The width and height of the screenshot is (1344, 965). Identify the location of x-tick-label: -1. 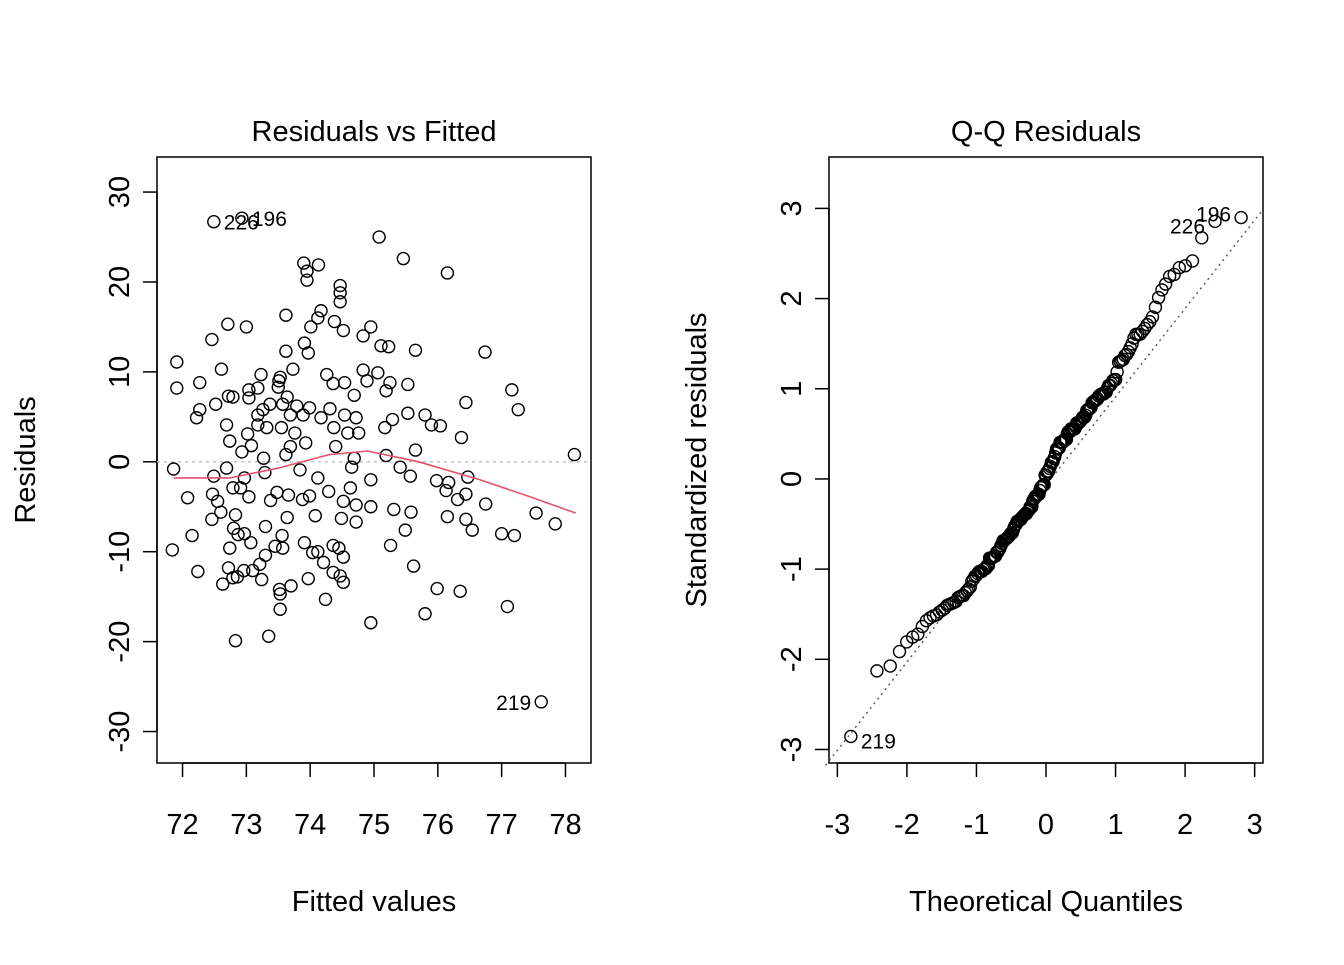
(977, 825).